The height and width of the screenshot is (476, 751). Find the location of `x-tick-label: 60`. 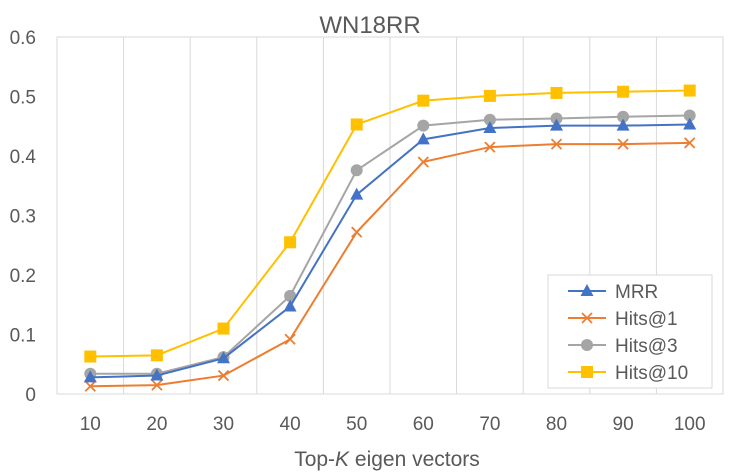

x-tick-label: 60 is located at coordinates (423, 424).